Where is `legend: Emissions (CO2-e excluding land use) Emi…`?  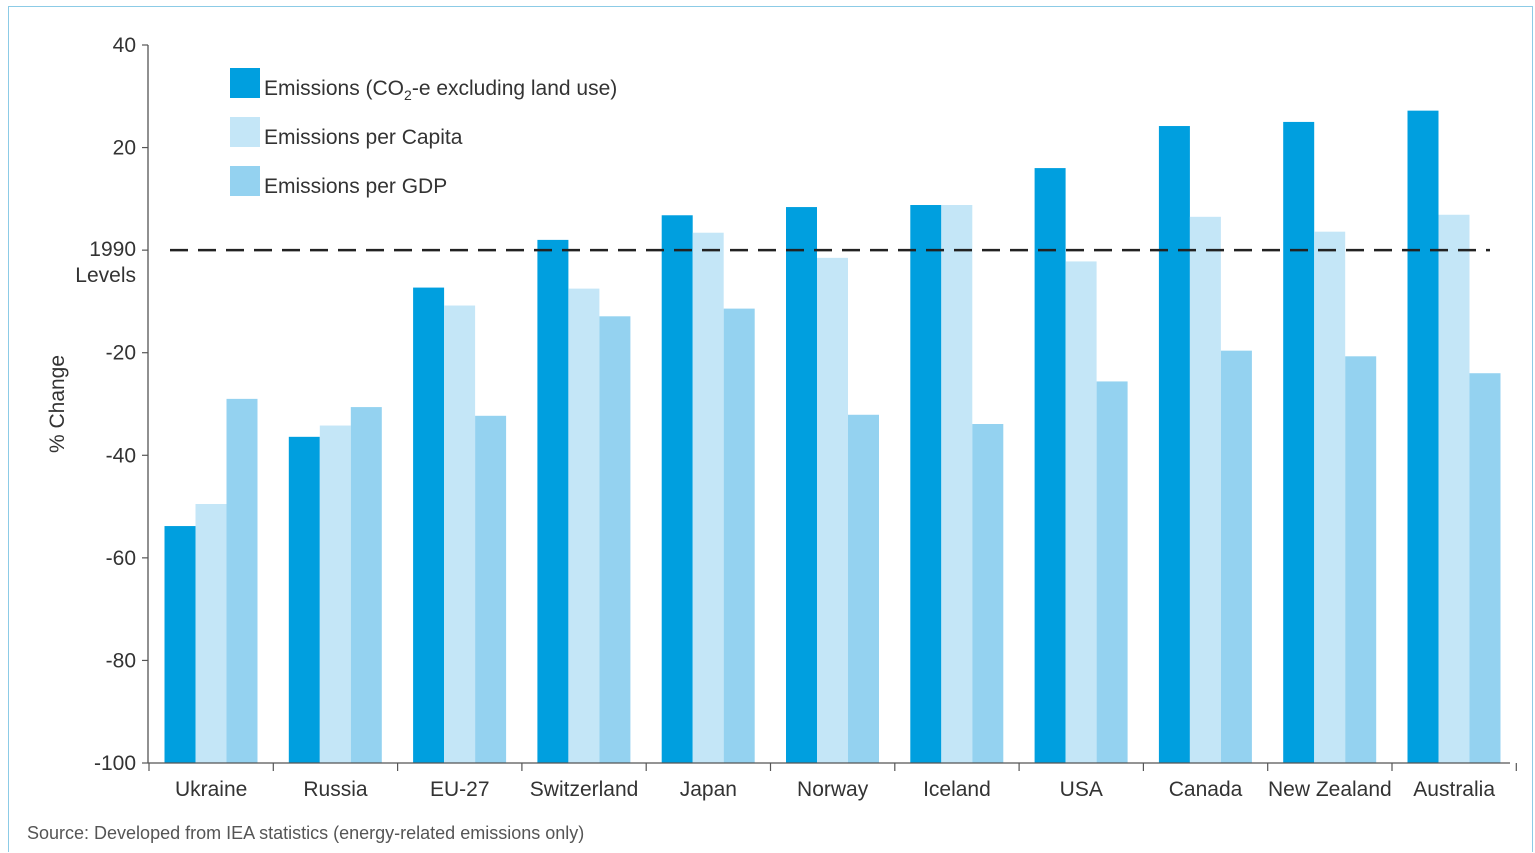 legend: Emissions (CO2-e excluding land use) Emi… is located at coordinates (423, 133).